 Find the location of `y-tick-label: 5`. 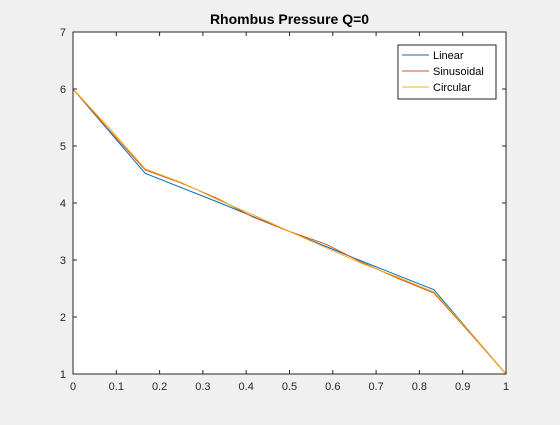

y-tick-label: 5 is located at coordinates (63, 147).